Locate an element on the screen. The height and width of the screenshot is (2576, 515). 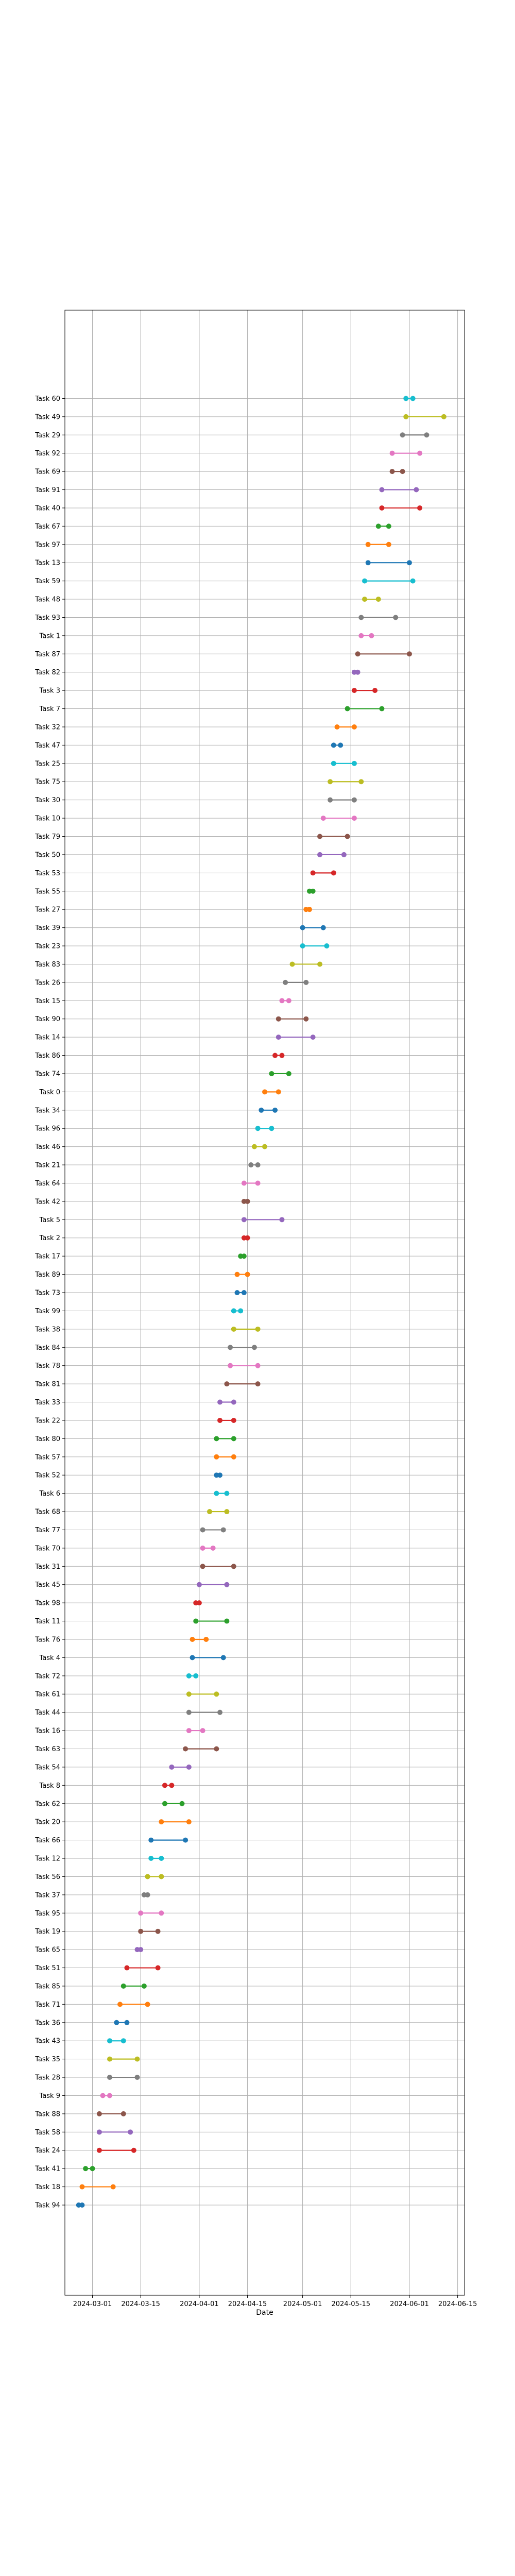
y-tick-label: Task 44 is located at coordinates (47, 1713).